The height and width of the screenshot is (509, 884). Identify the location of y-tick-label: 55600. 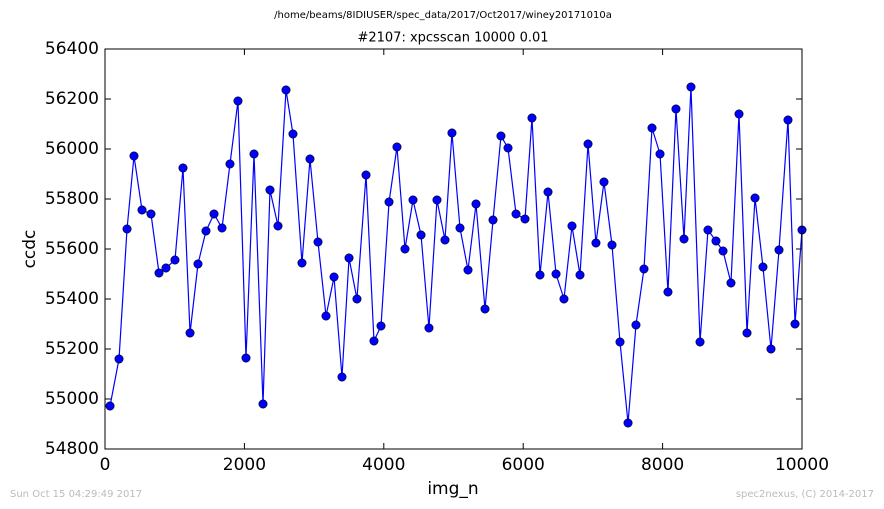
(72, 249).